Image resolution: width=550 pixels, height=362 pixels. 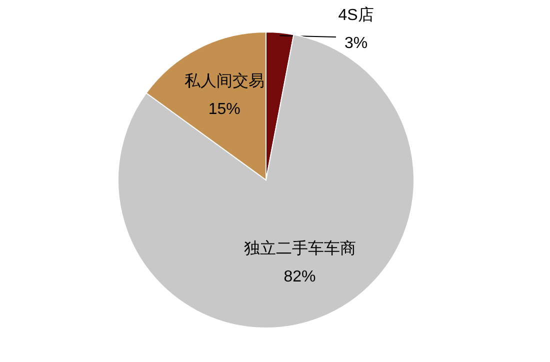 I want to click on data-label: 3%, so click(x=356, y=43).